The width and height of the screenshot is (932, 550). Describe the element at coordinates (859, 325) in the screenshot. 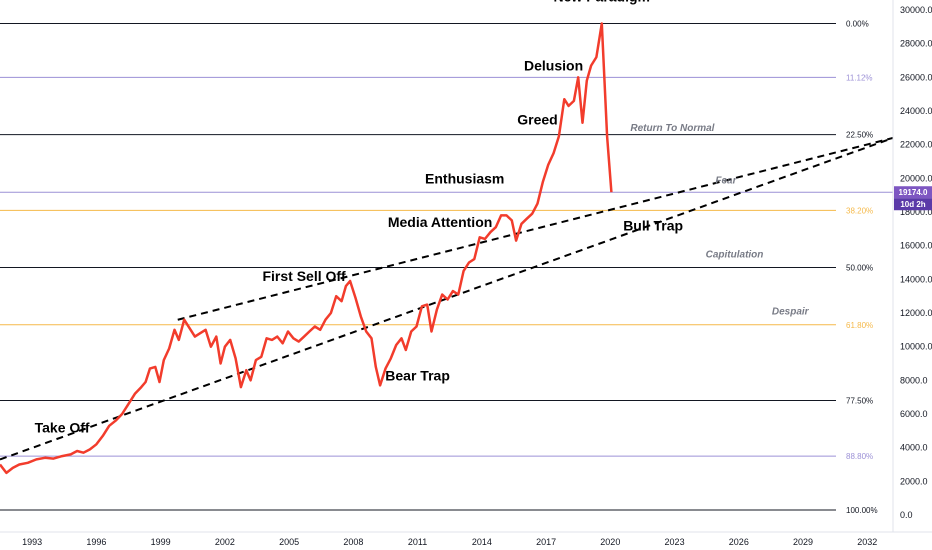

I see `fib-label: 61.80%` at that location.